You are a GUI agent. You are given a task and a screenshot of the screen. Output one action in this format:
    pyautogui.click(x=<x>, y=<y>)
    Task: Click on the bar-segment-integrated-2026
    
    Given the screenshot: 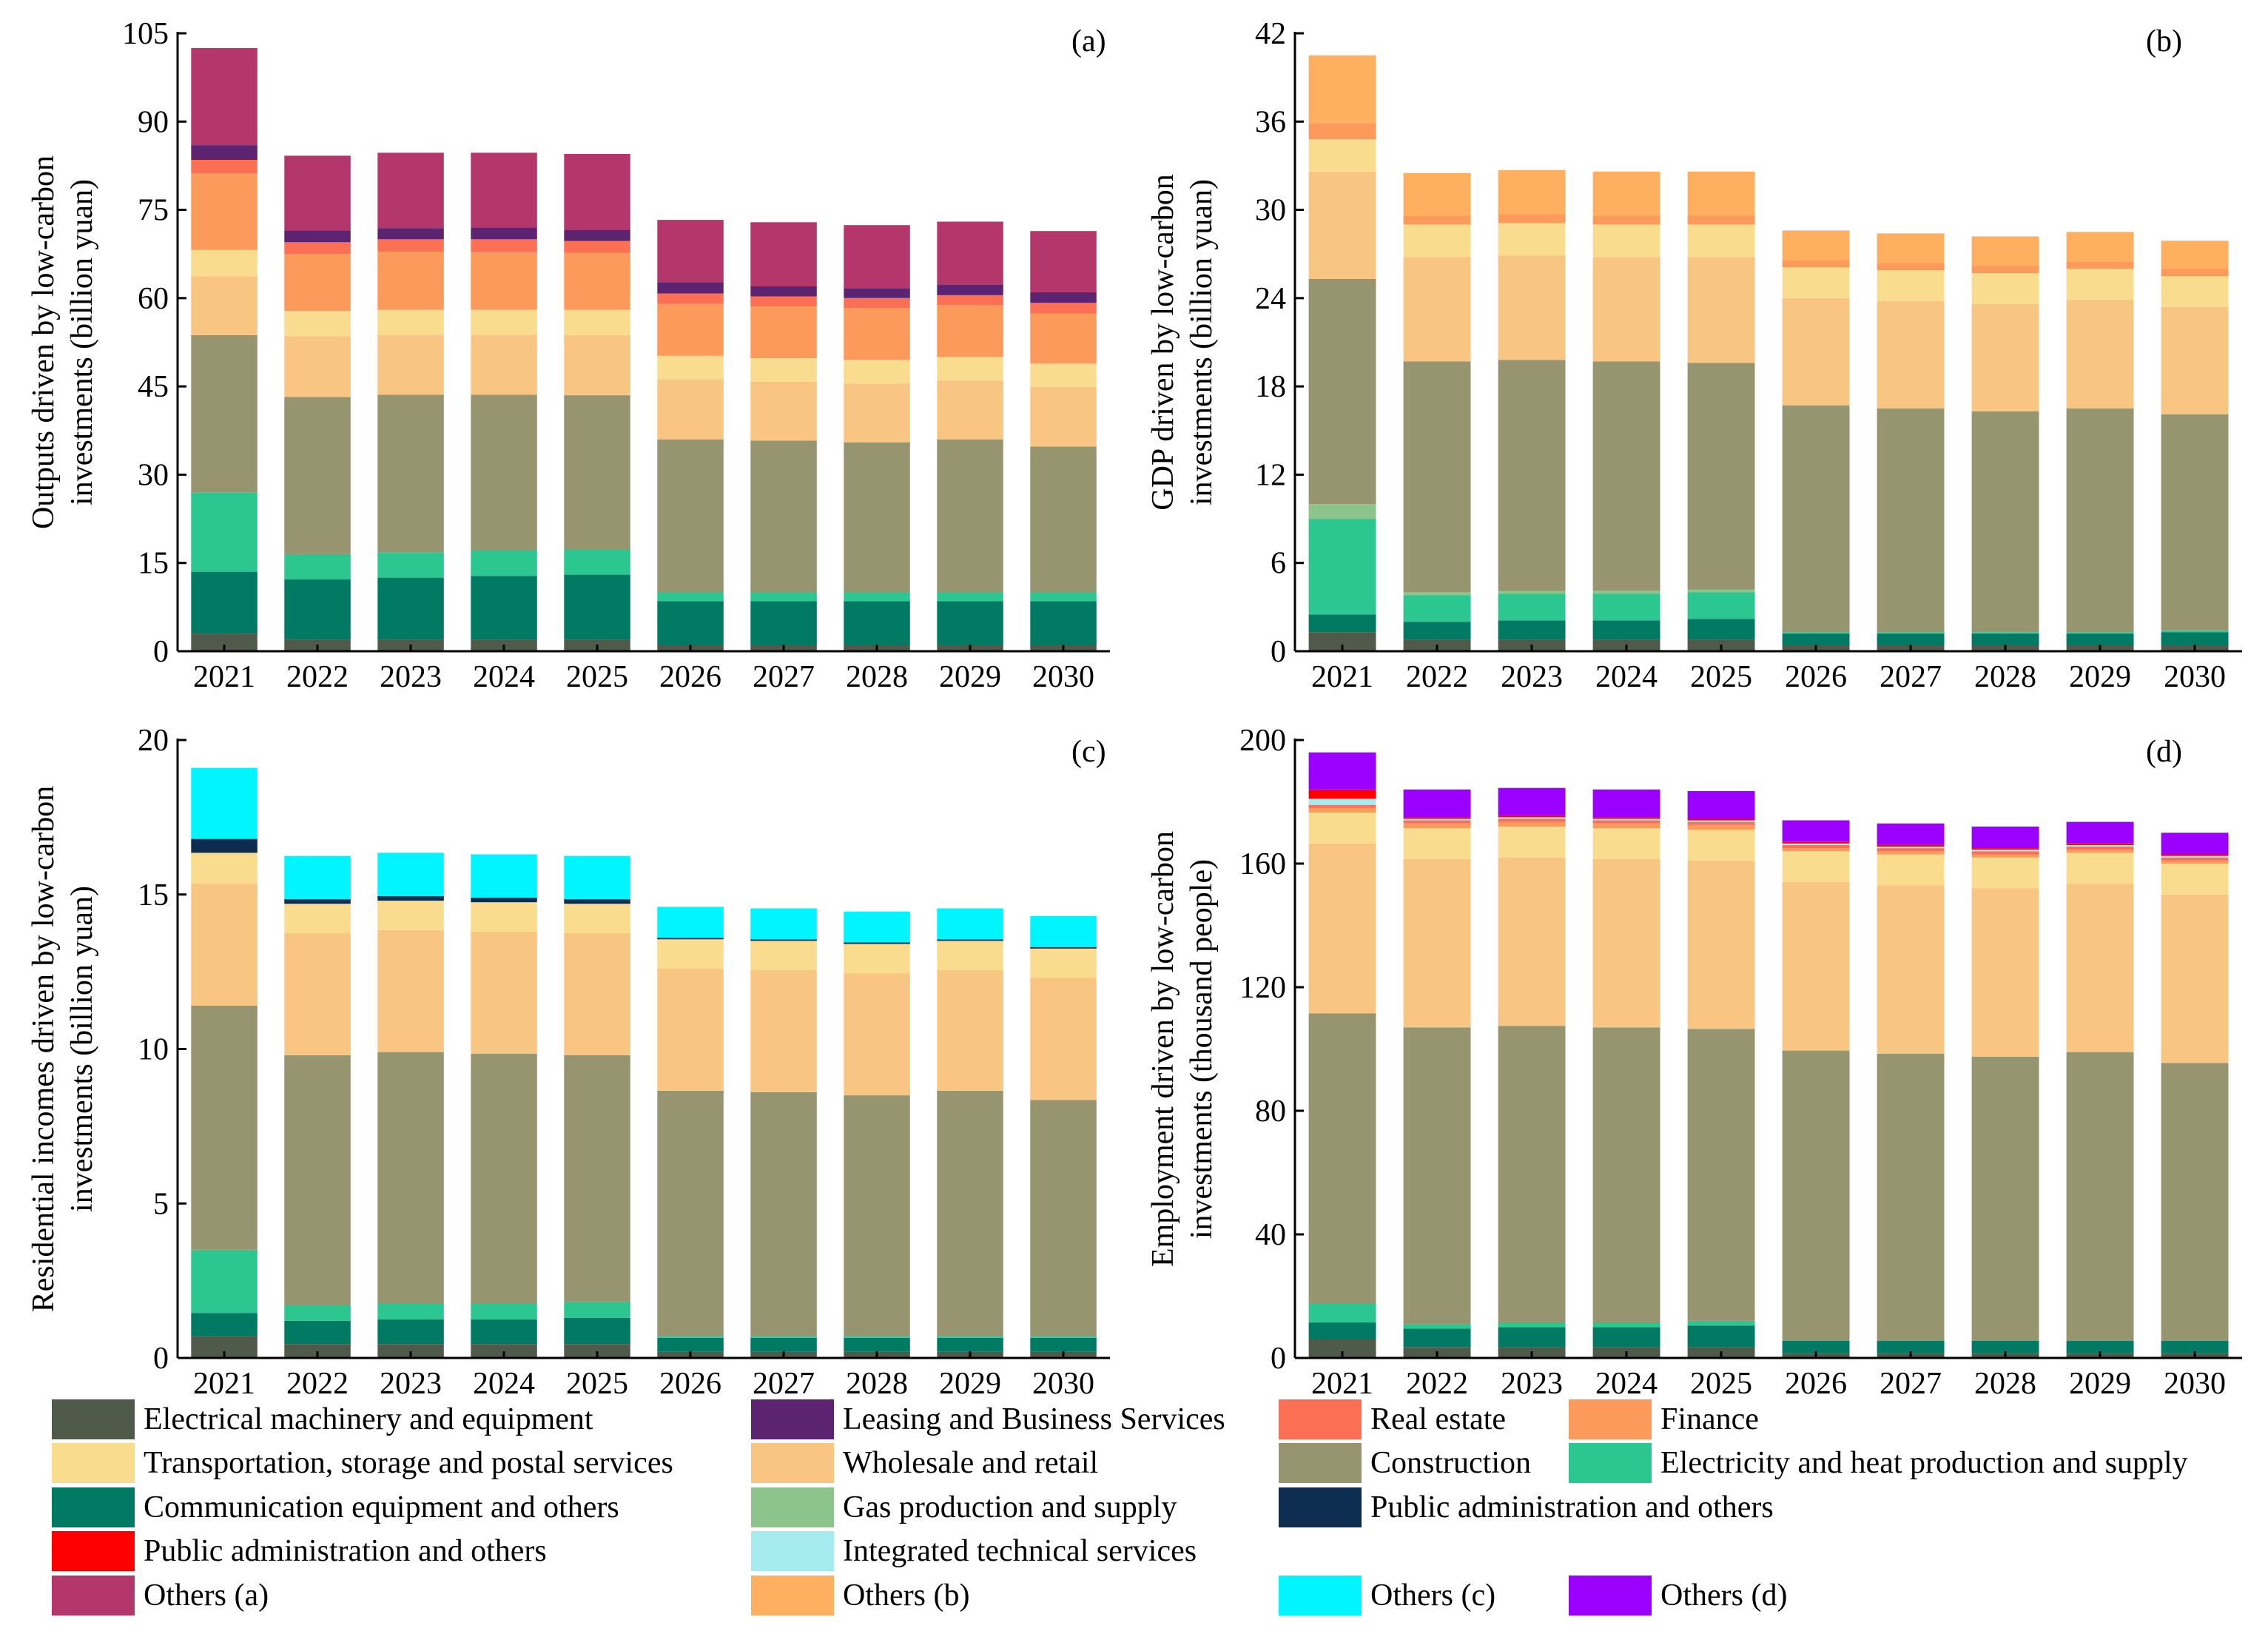 What is the action you would take?
    pyautogui.click(x=1816, y=844)
    